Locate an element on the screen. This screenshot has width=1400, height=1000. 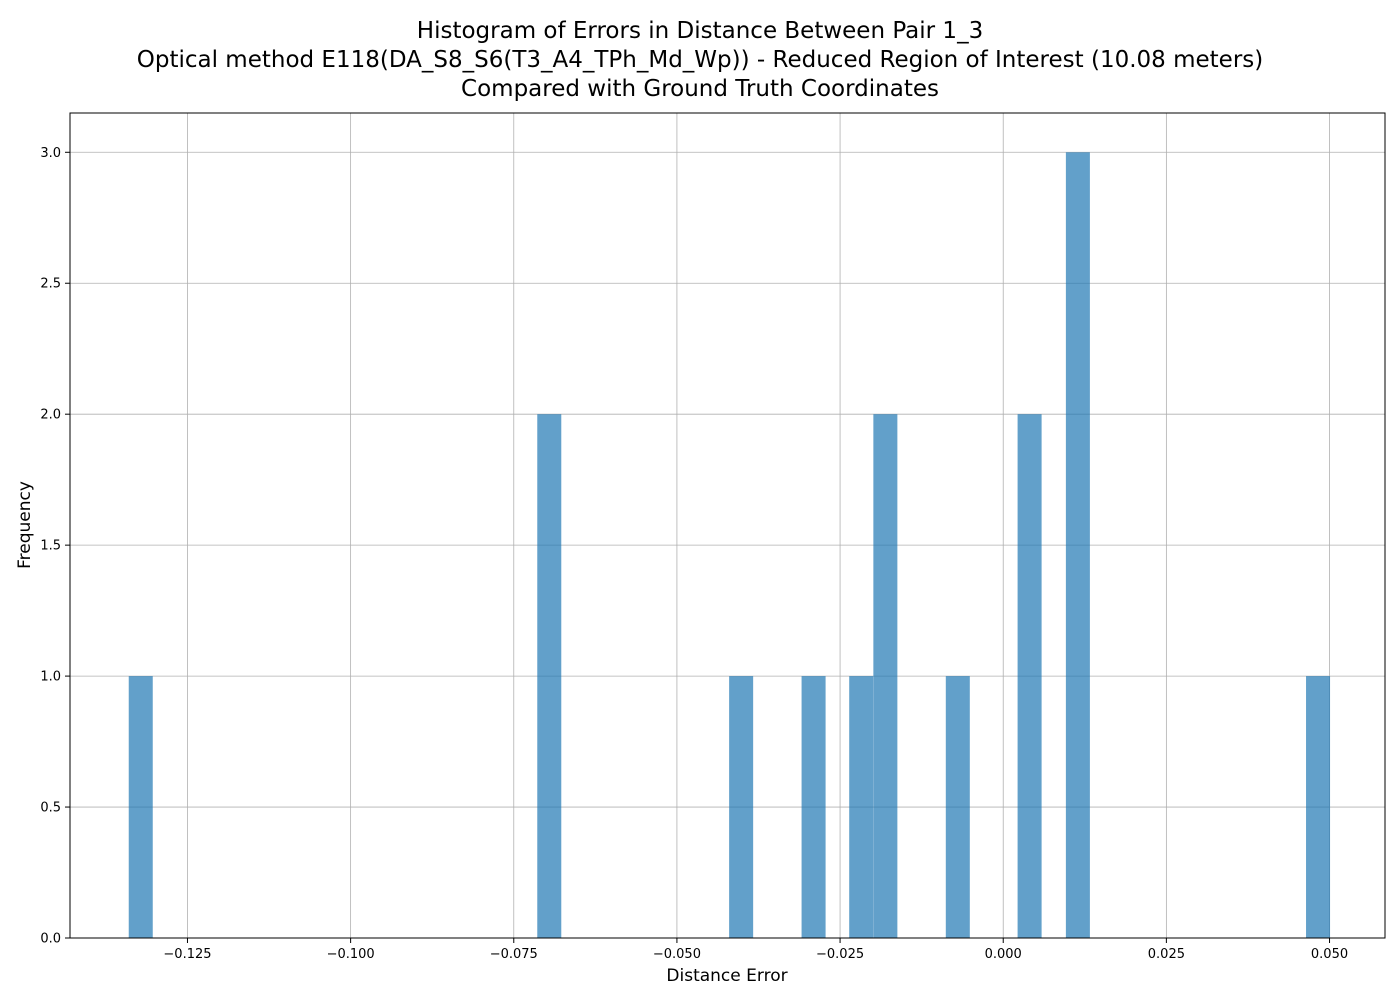
x-tick-label: 0.050 is located at coordinates (1329, 954).